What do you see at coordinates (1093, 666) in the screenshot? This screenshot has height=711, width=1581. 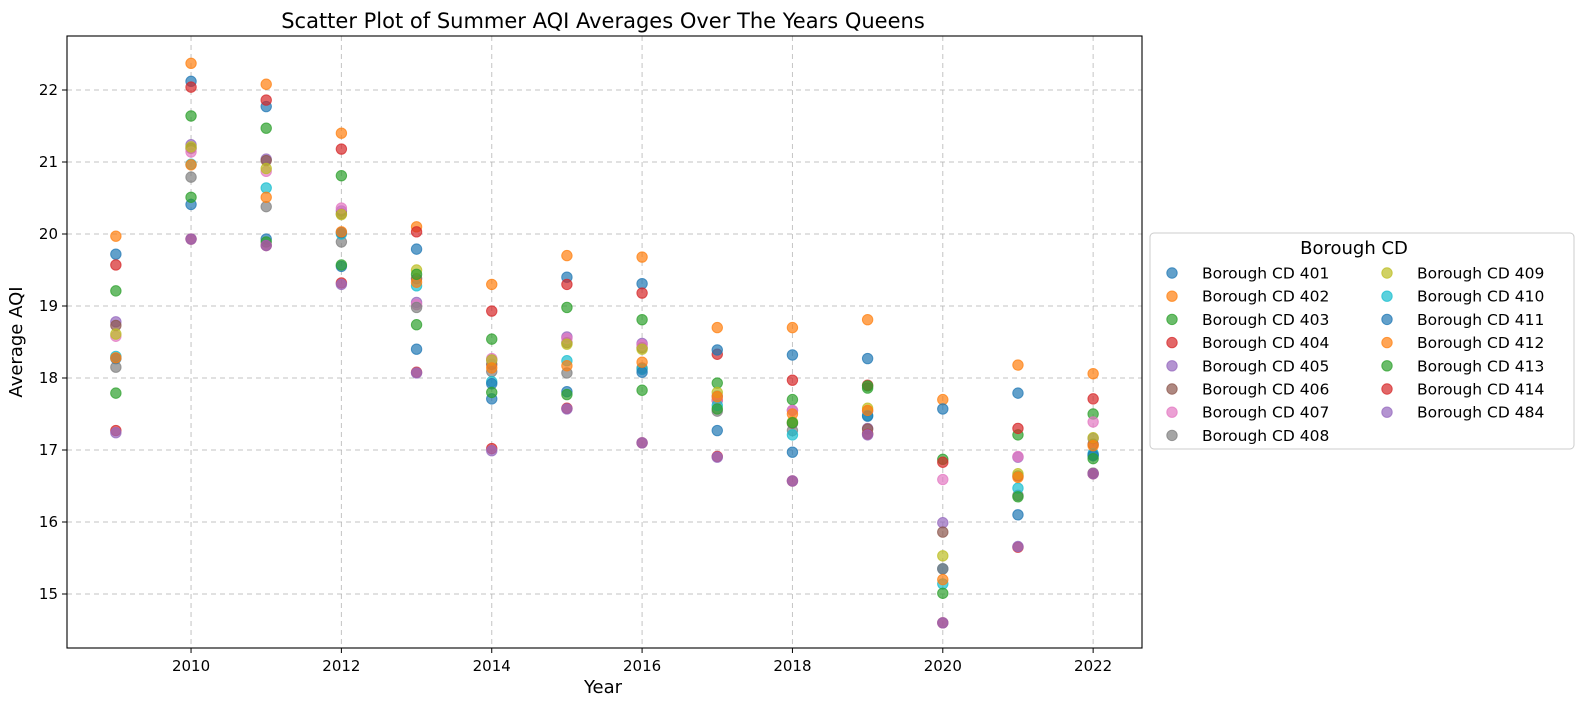 I see `x-tick-label: 2022` at bounding box center [1093, 666].